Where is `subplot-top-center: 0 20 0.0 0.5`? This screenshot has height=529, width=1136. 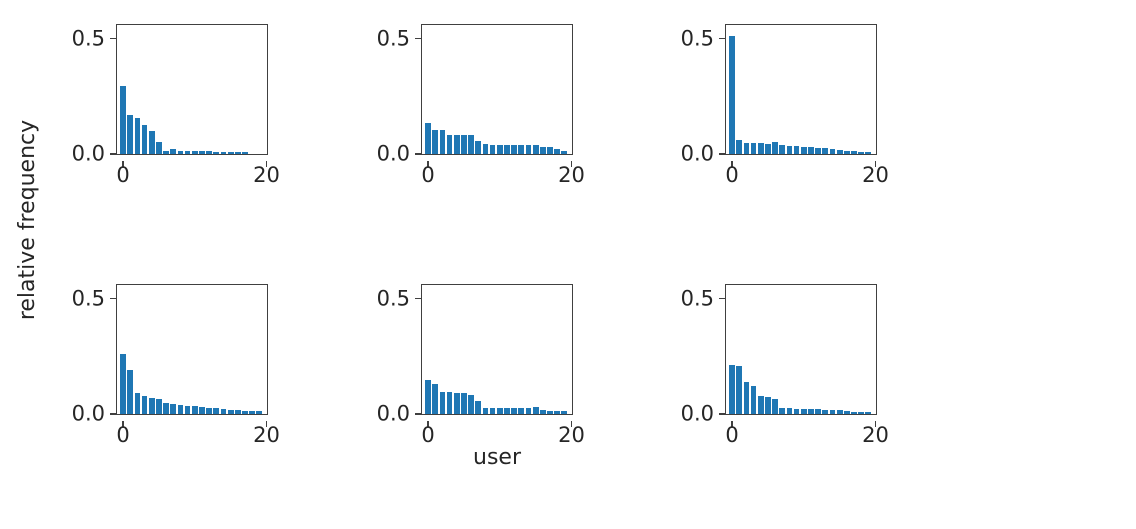
subplot-top-center: 0 20 0.0 0.5 is located at coordinates (481, 105).